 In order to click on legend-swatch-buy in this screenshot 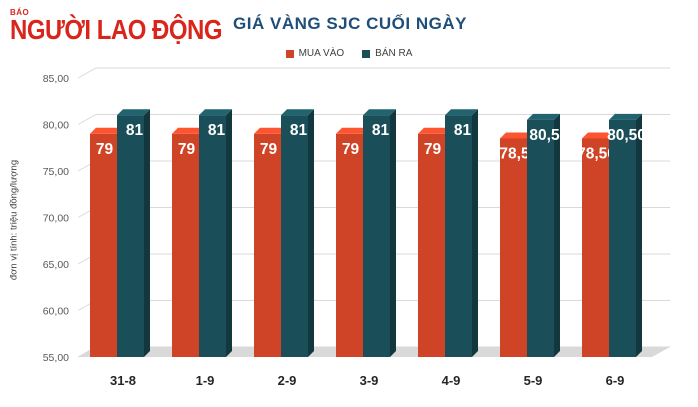, I will do `click(289, 53)`.